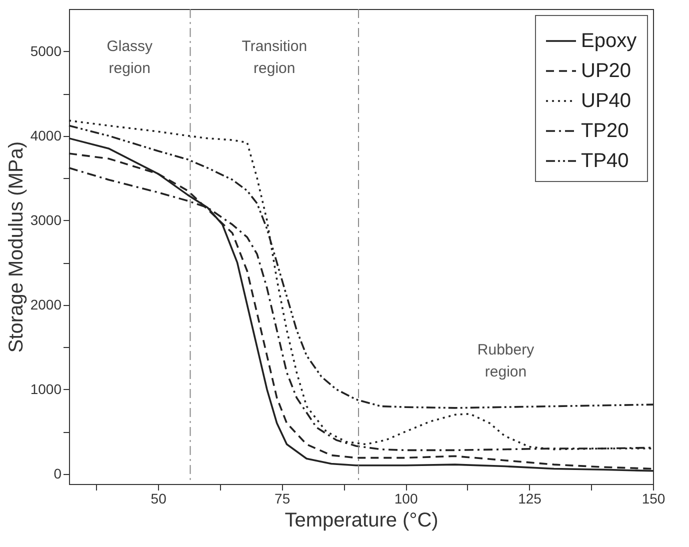 This screenshot has height=547, width=689. What do you see at coordinates (605, 131) in the screenshot?
I see `legend-label: TP20` at bounding box center [605, 131].